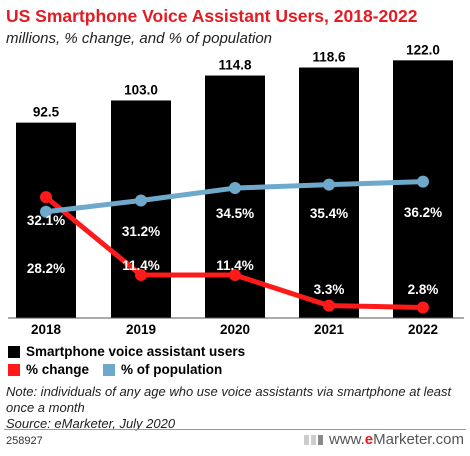 The width and height of the screenshot is (470, 456). I want to click on bar-value-label: 92.5, so click(46, 112).